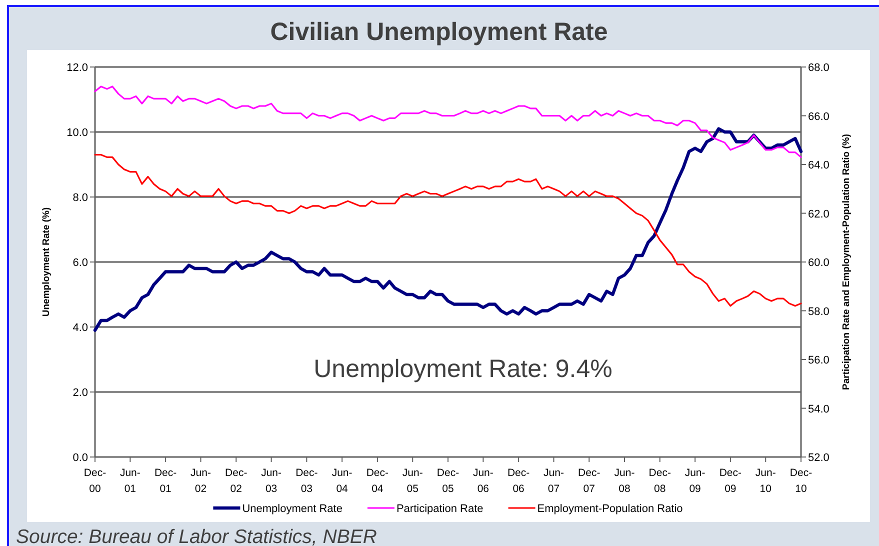  I want to click on x-tick-label: Dec-05, so click(448, 481).